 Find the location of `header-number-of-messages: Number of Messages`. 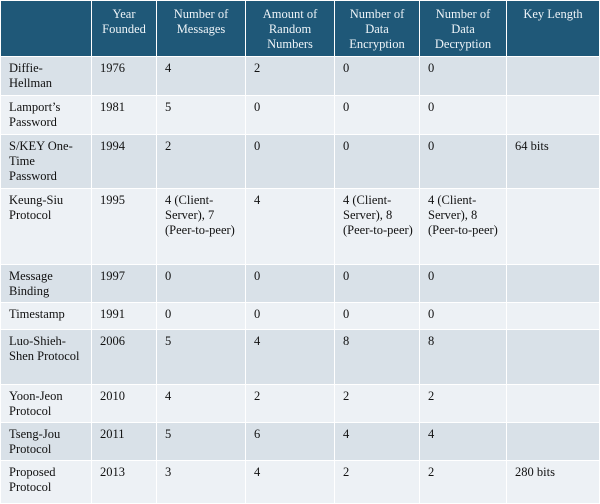

header-number-of-messages: Number of Messages is located at coordinates (201, 28).